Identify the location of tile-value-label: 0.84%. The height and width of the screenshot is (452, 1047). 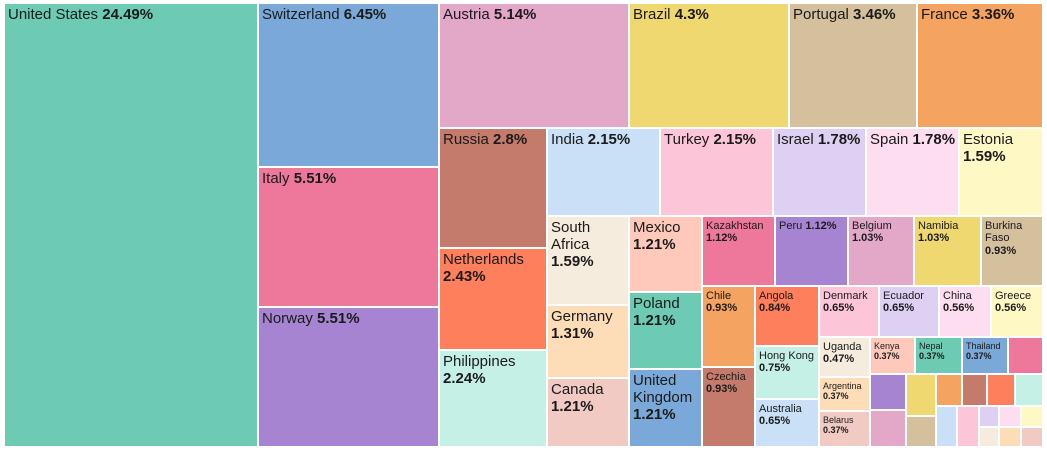
(775, 308).